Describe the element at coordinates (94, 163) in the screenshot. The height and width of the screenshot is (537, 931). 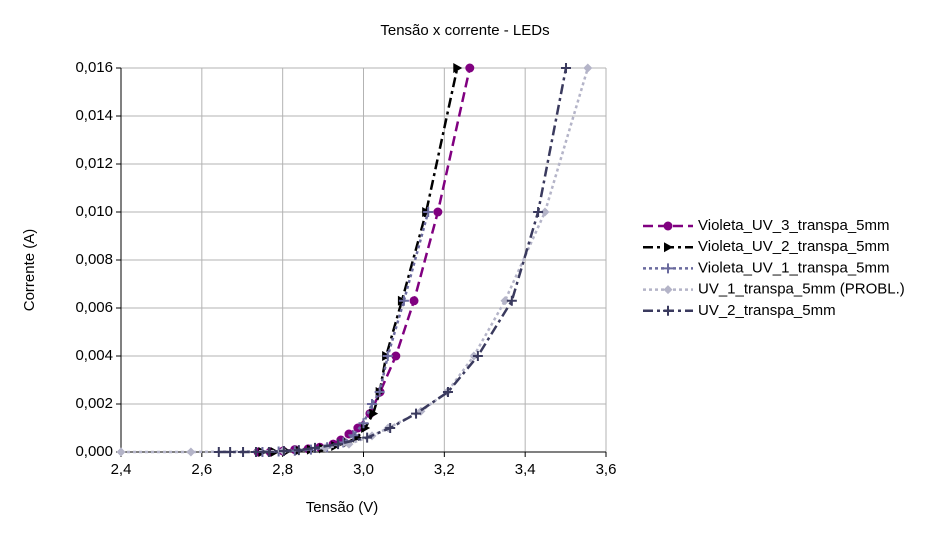
I see `y-tick-label: 0,012` at that location.